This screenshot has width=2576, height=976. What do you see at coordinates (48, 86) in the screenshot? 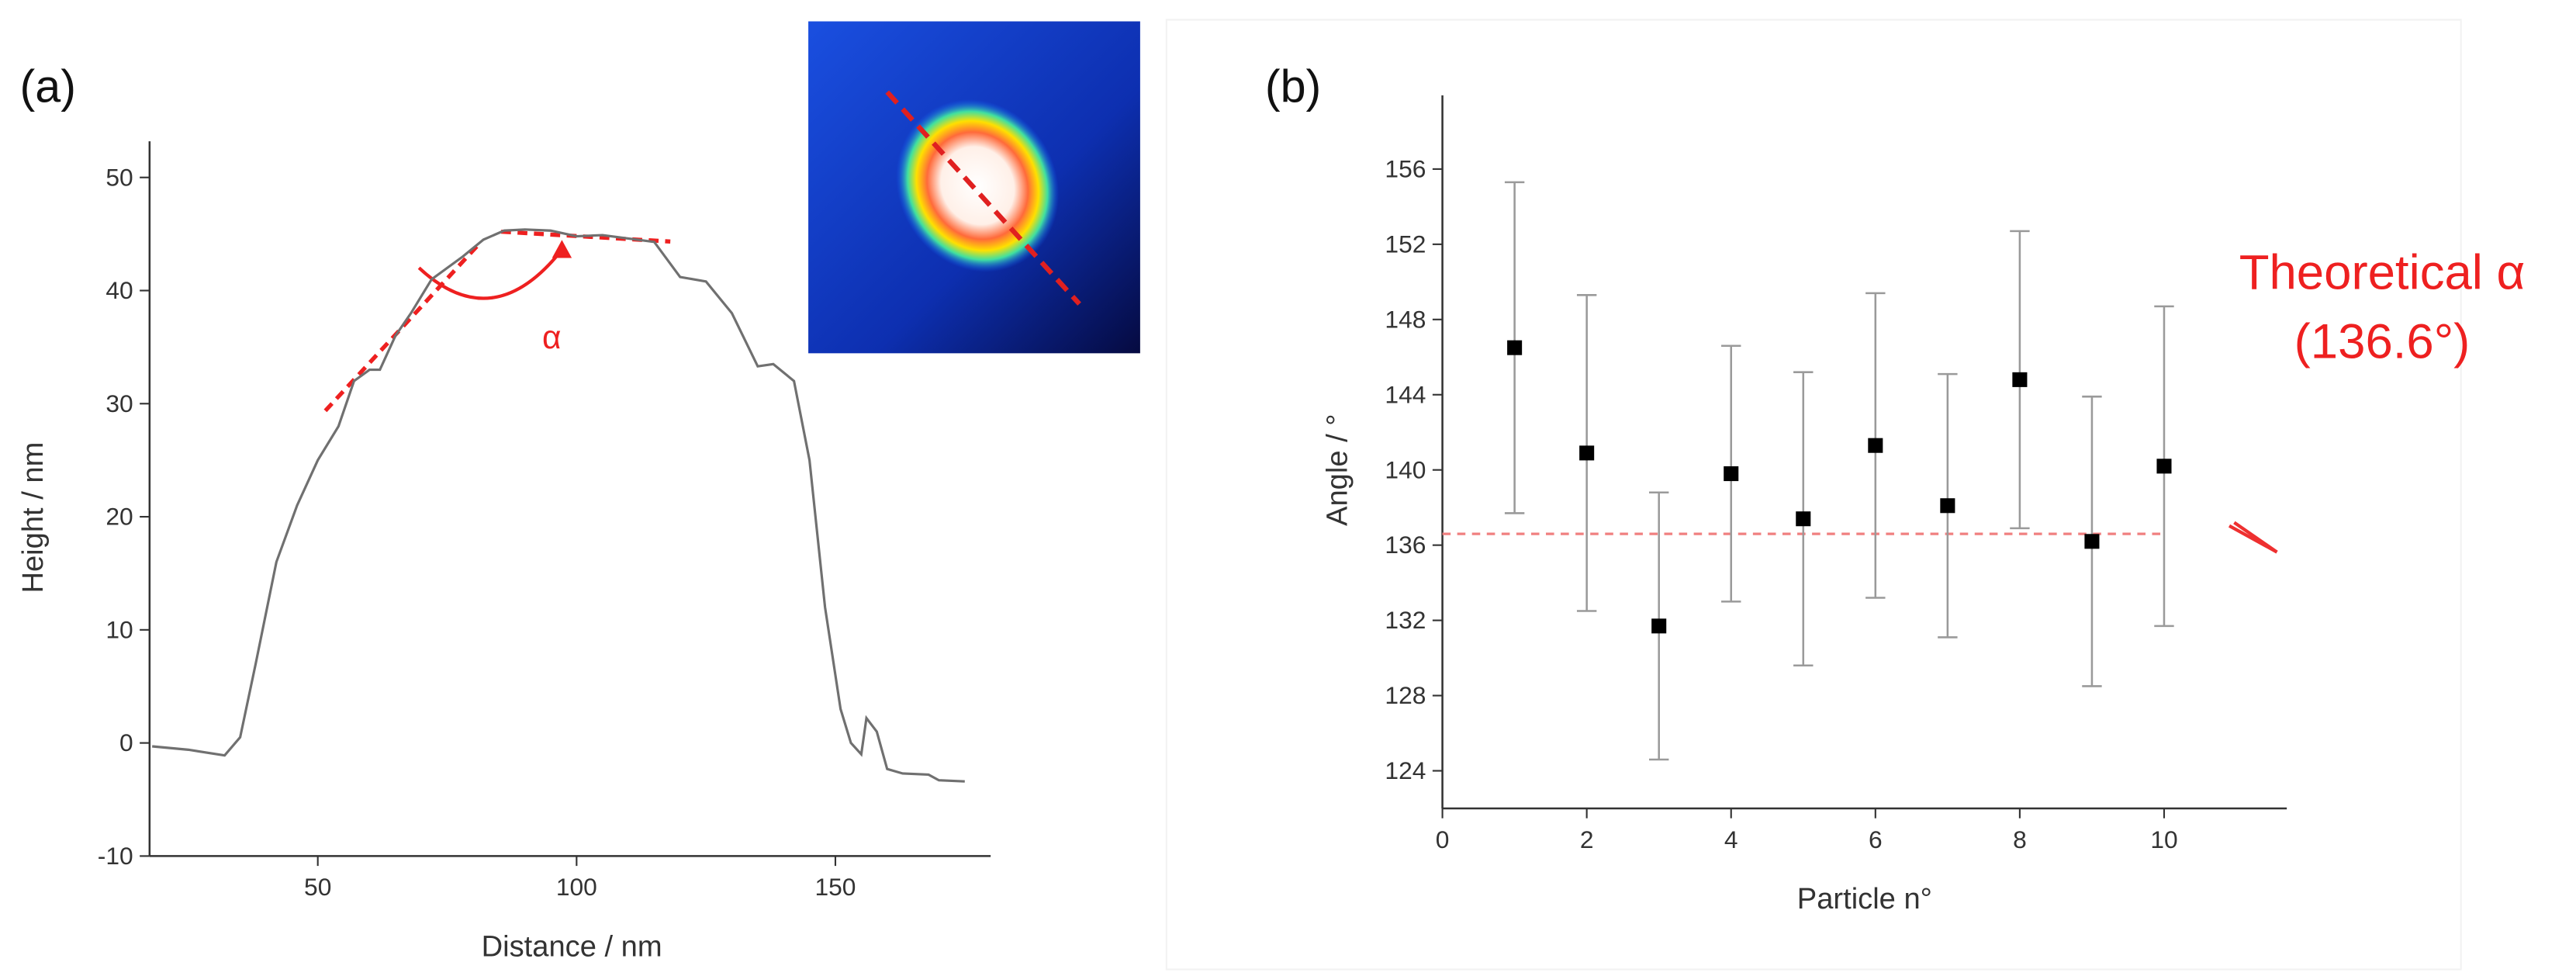
I see `panel-label: (a)` at bounding box center [48, 86].